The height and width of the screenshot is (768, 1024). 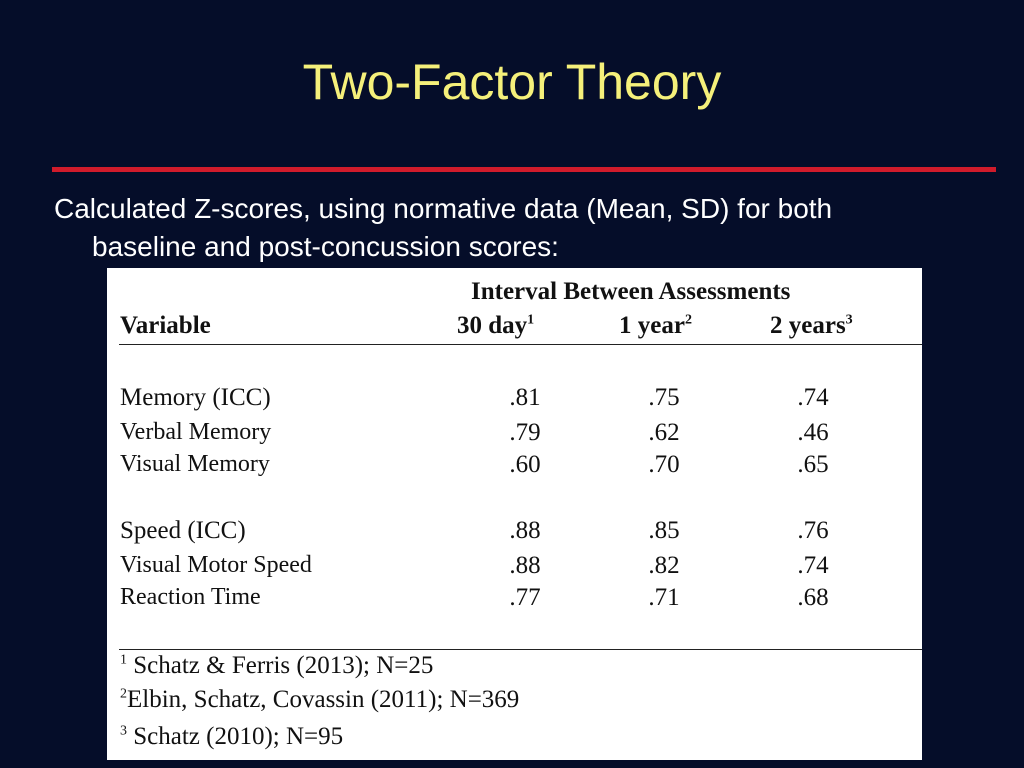 I want to click on column-footnote-ref: 1, so click(x=531, y=320).